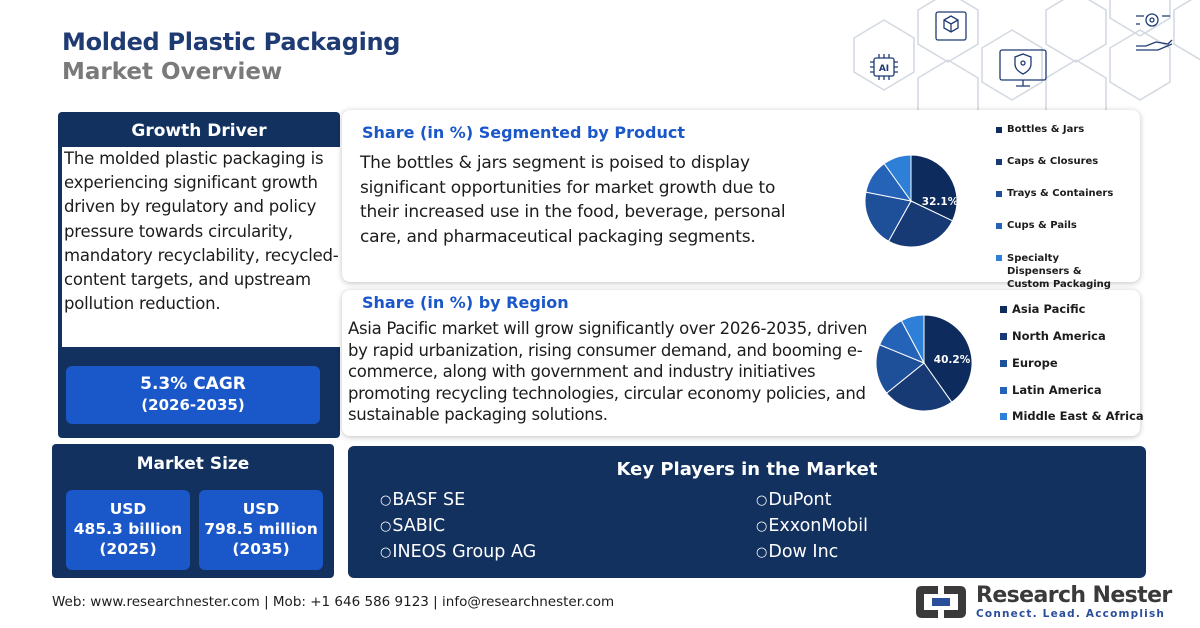 The image size is (1200, 628). I want to click on legend-label: Trays & Containers, so click(1060, 193).